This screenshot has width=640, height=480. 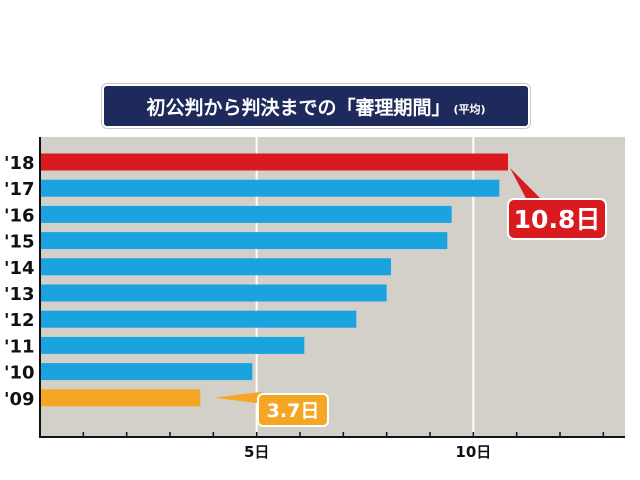 What do you see at coordinates (19, 163) in the screenshot?
I see `category-label-0: '18` at bounding box center [19, 163].